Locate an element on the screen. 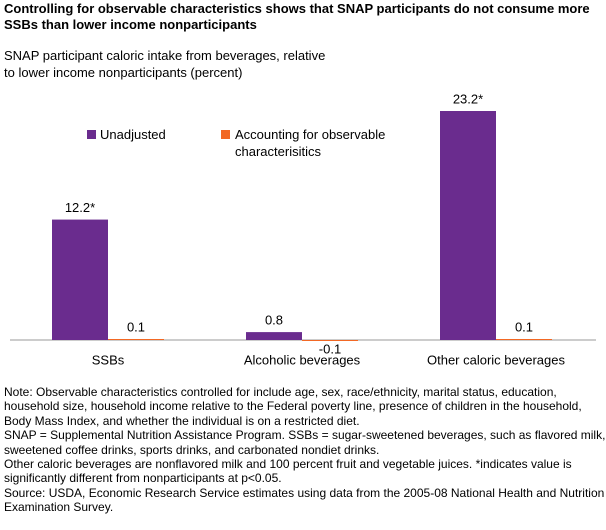 This screenshot has height=530, width=606. data-label: 12.2* is located at coordinates (80, 207).